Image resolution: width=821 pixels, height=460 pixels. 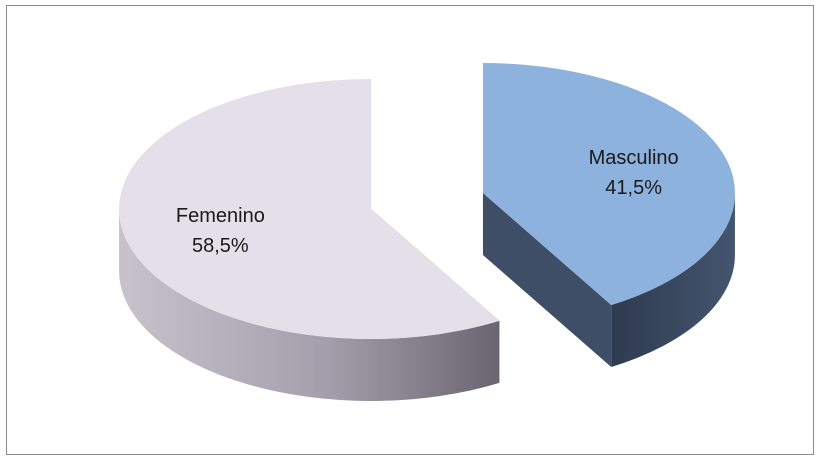 I want to click on slice-label-femenino: Femenino, so click(x=220, y=216).